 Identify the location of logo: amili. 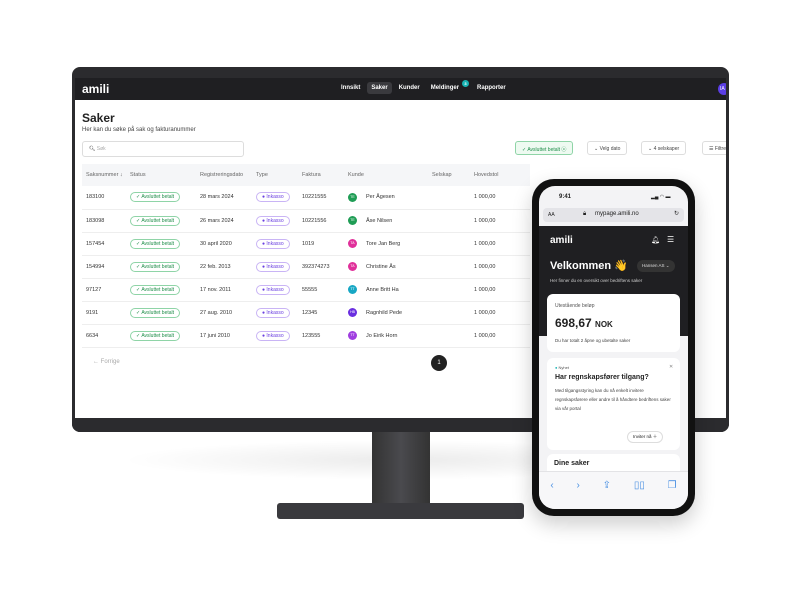
(96, 89).